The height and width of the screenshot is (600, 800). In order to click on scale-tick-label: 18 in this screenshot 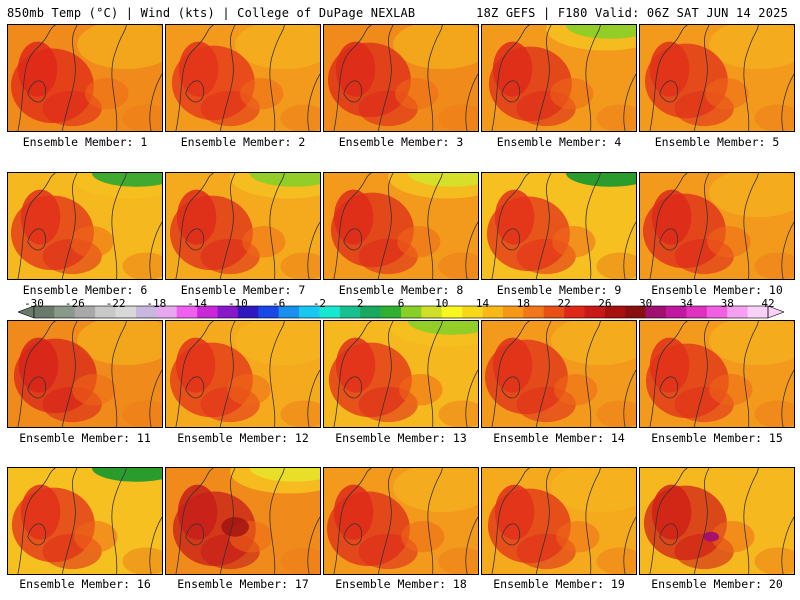, I will do `click(523, 303)`.